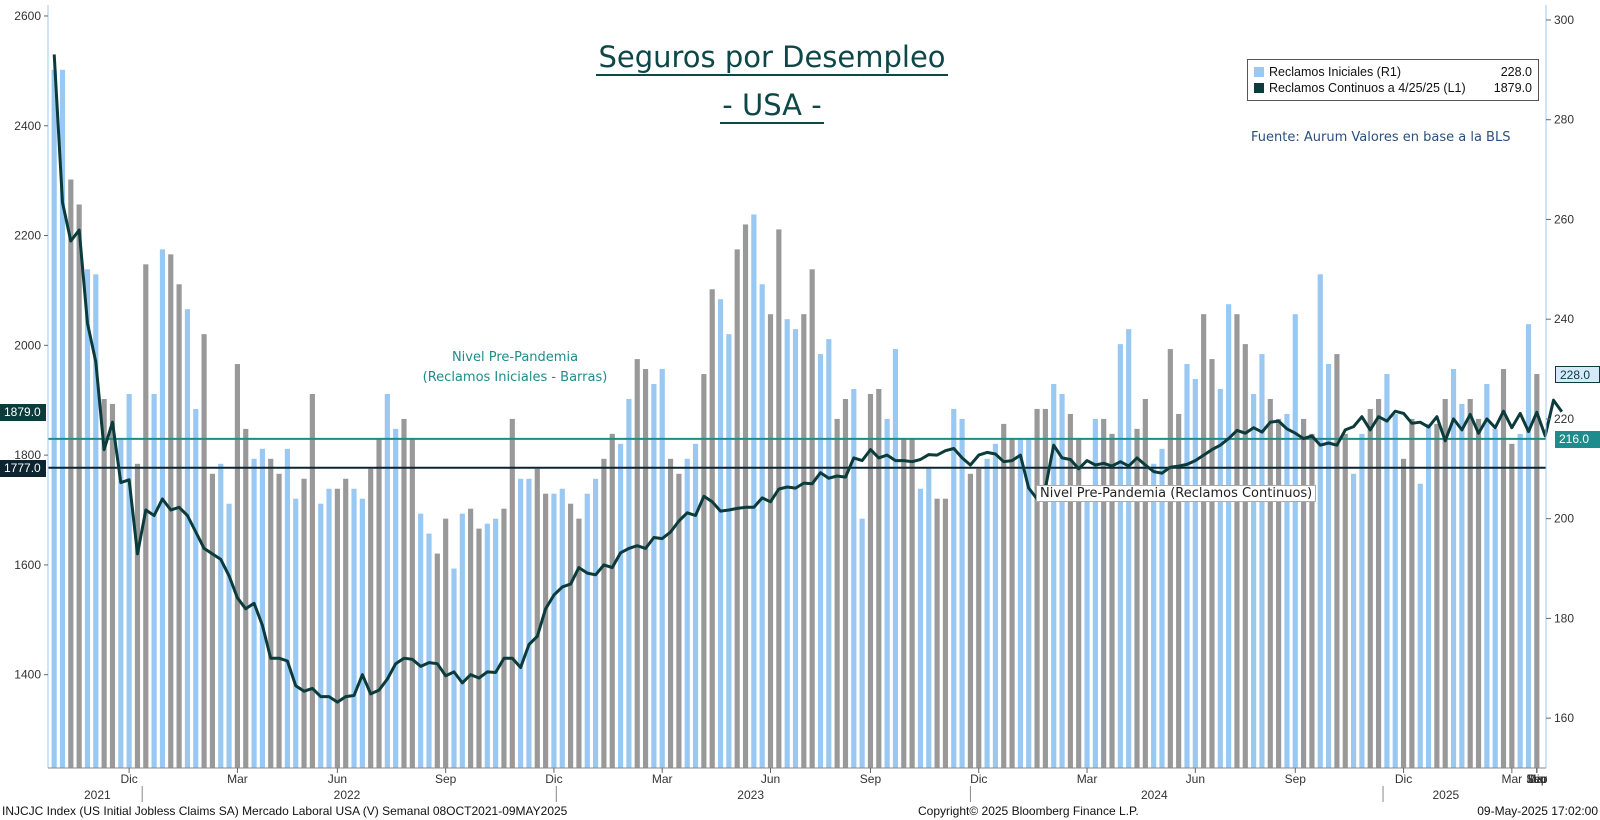  Describe the element at coordinates (27, 455) in the screenshot. I see `left-tick-label: 1800` at that location.